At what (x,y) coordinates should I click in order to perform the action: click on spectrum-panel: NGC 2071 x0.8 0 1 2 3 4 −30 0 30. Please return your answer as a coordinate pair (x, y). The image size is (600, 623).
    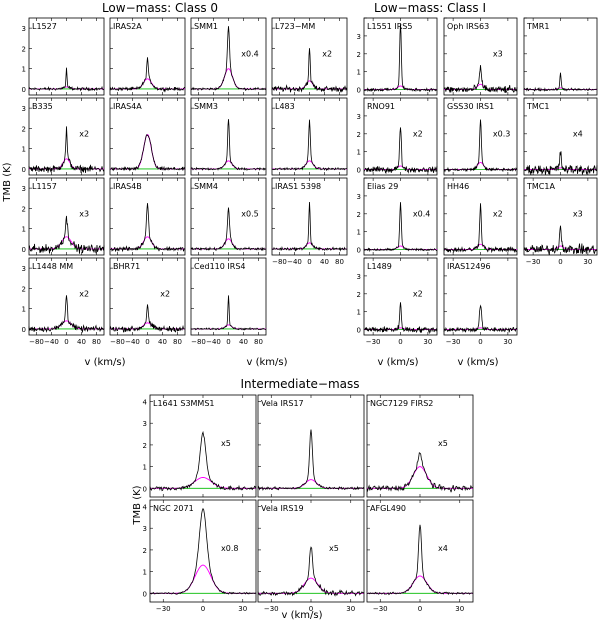
    Looking at the image, I should click on (200, 556).